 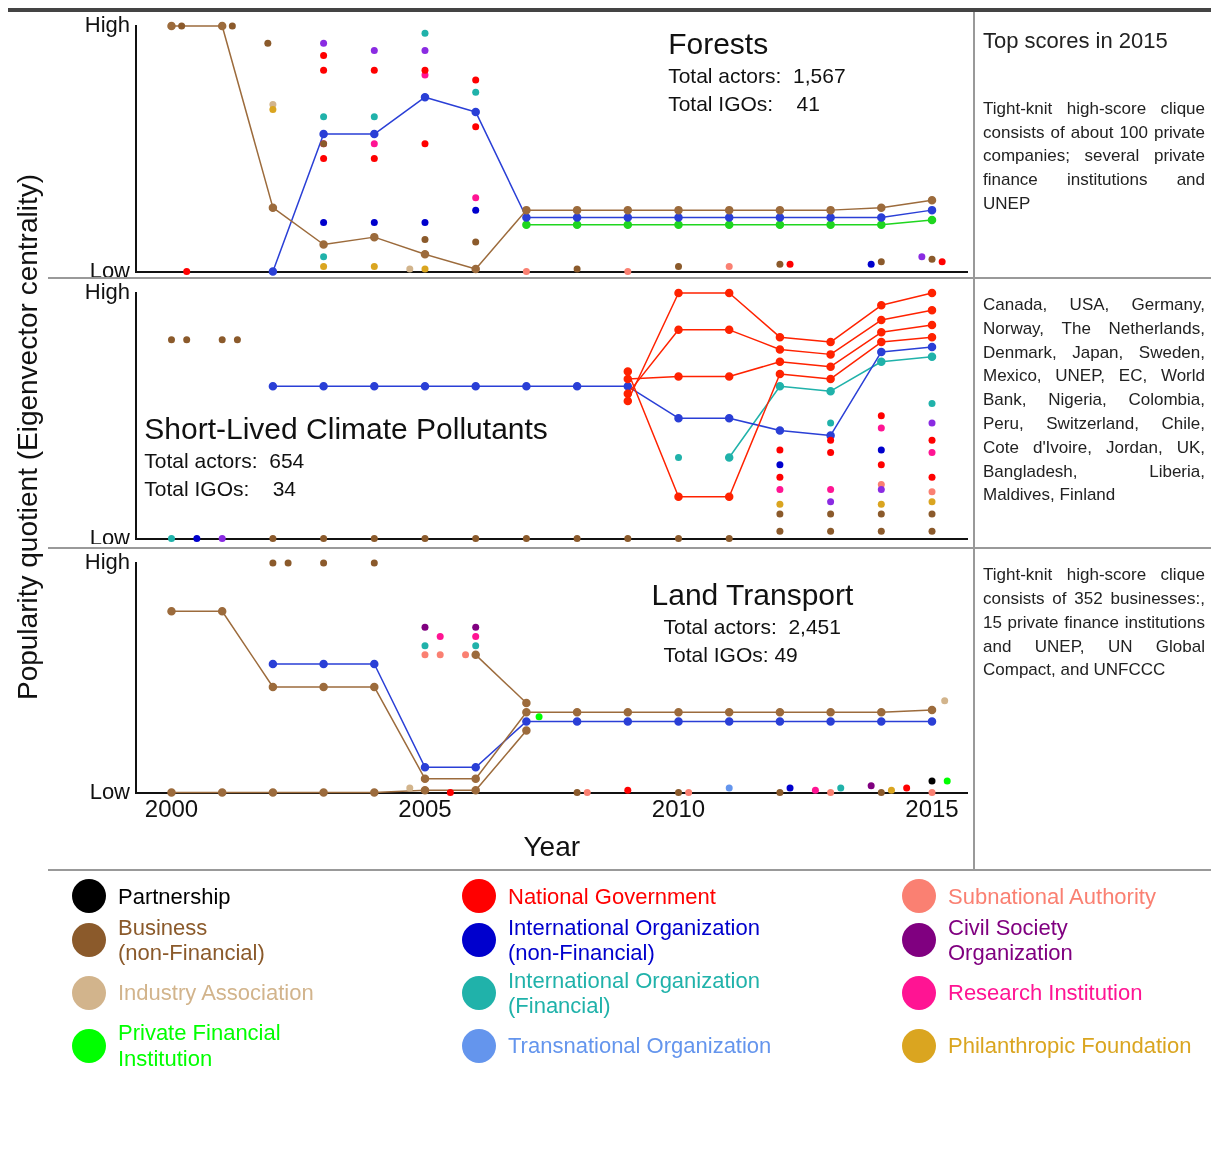 What do you see at coordinates (752, 594) in the screenshot?
I see `text: Land Transport` at bounding box center [752, 594].